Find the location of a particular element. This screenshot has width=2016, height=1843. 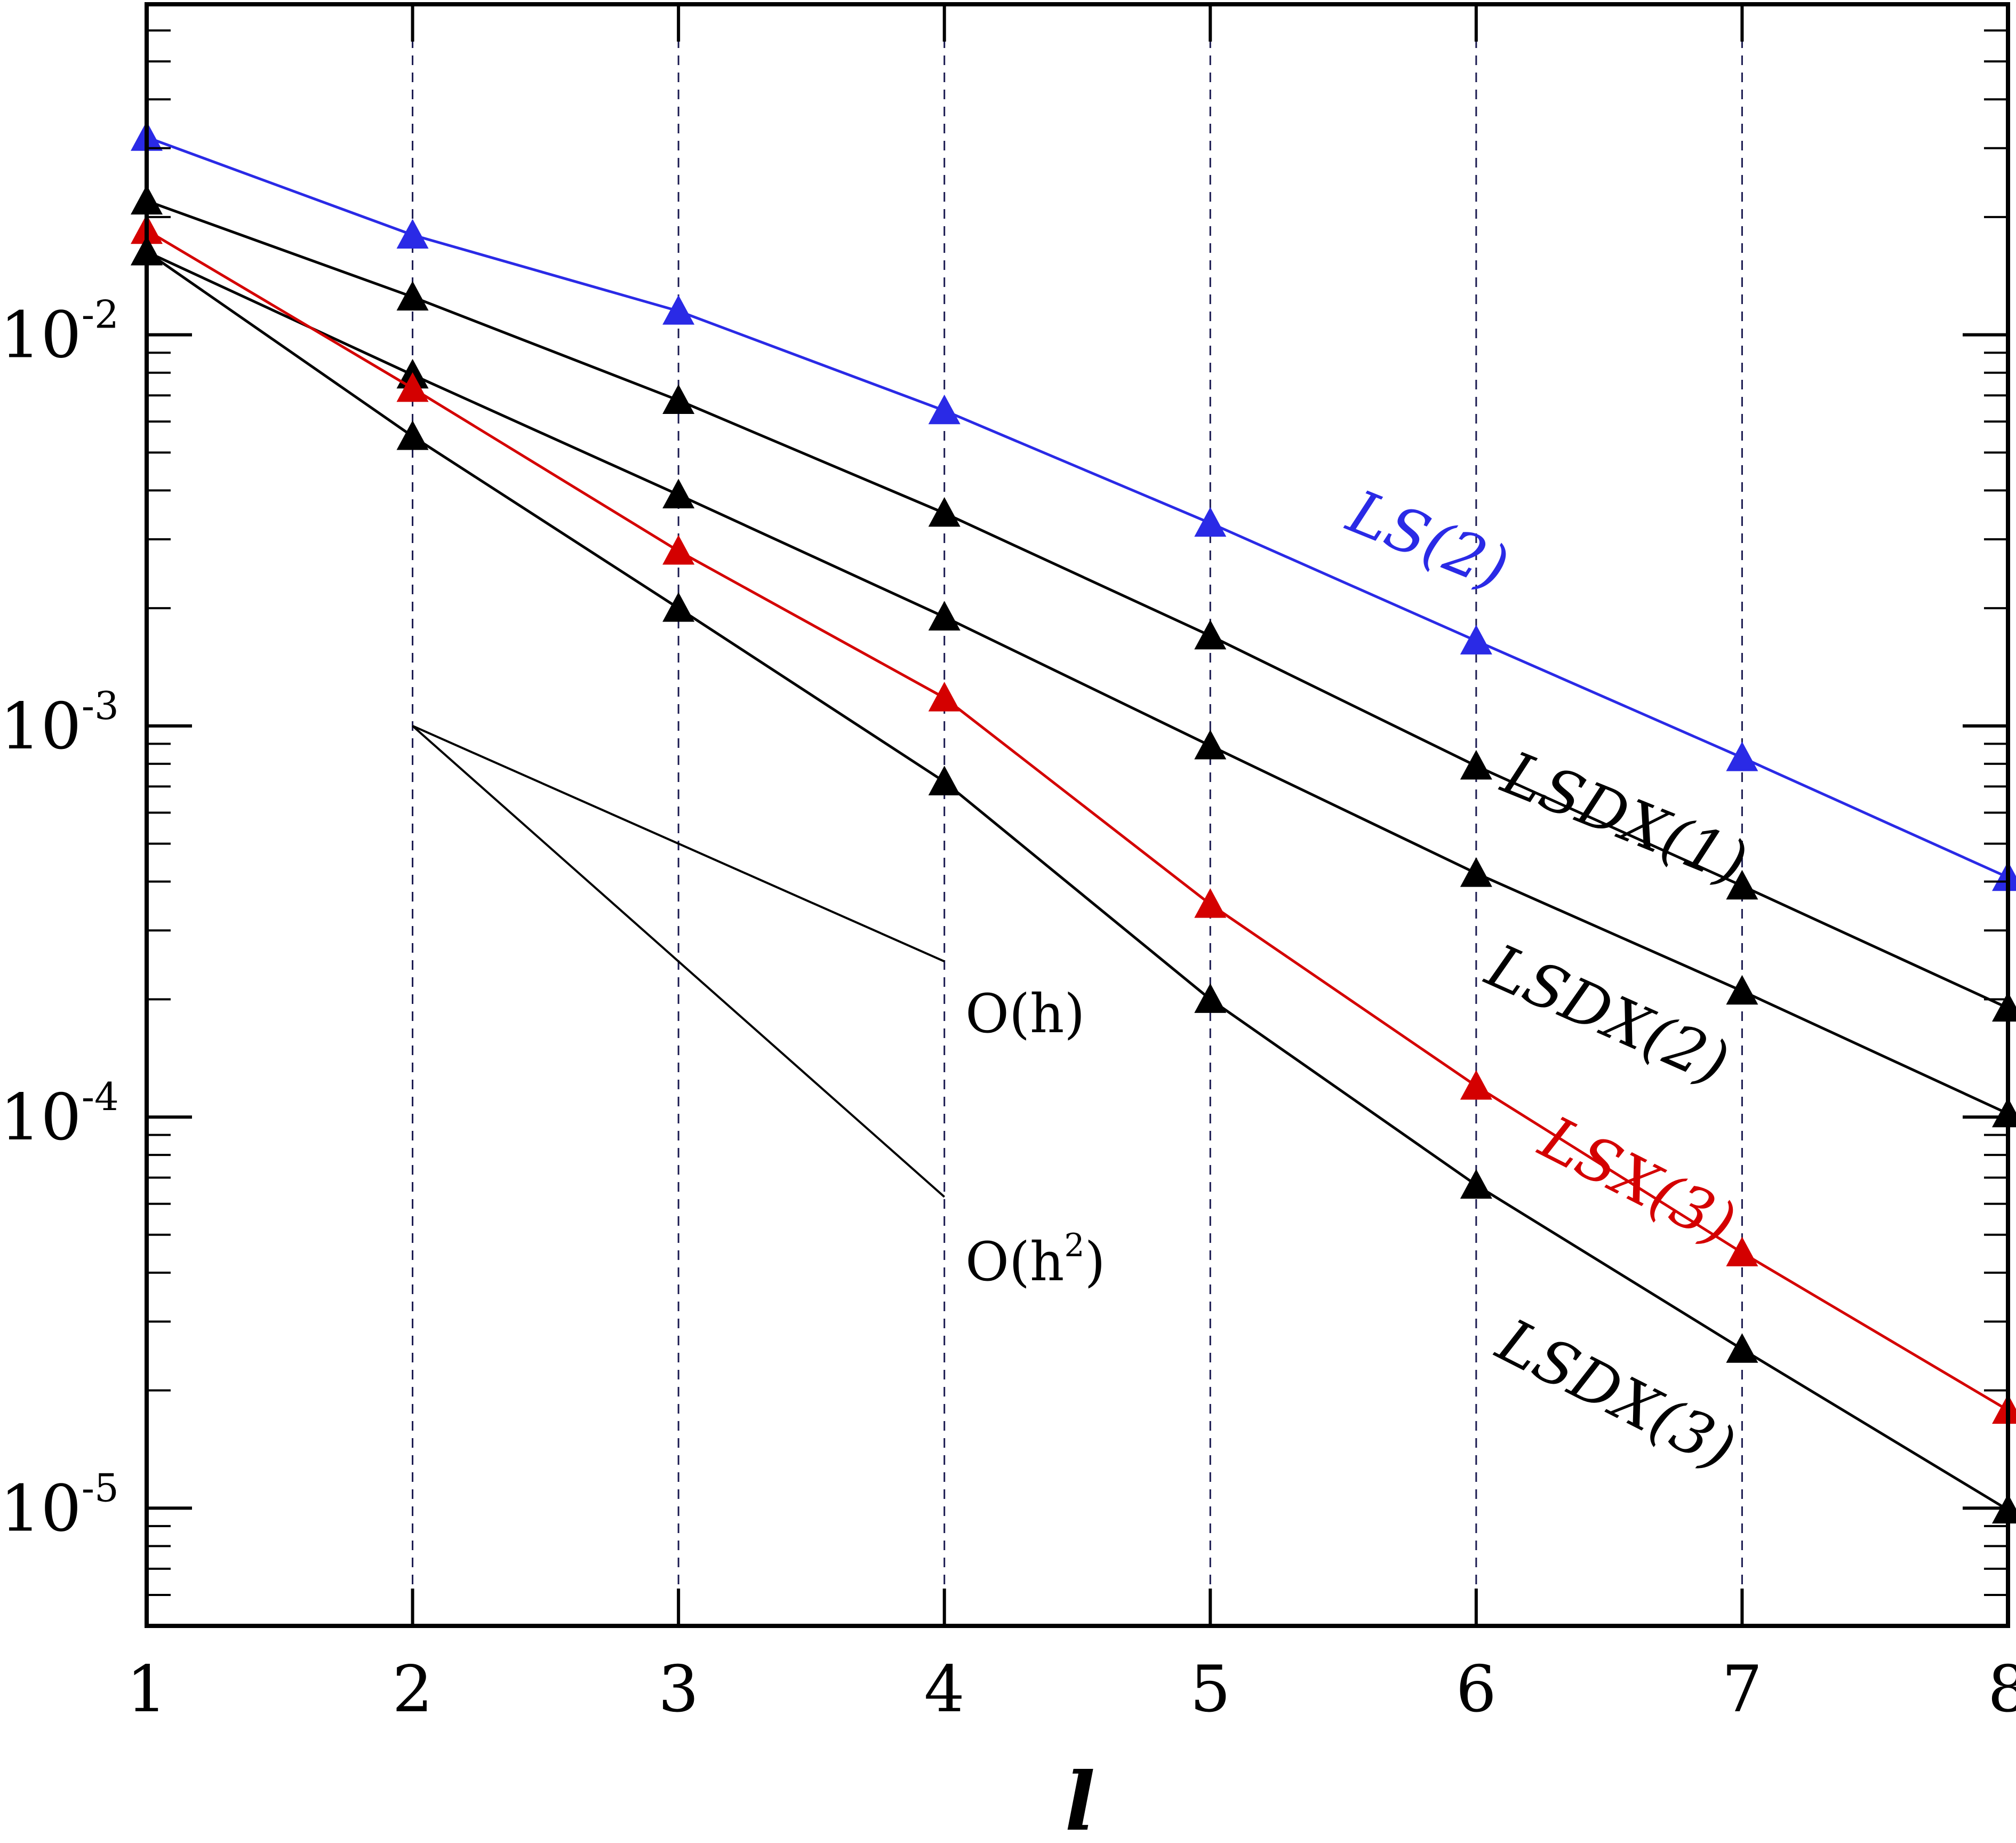

marker-series5-x7 is located at coordinates (1742, 1348).